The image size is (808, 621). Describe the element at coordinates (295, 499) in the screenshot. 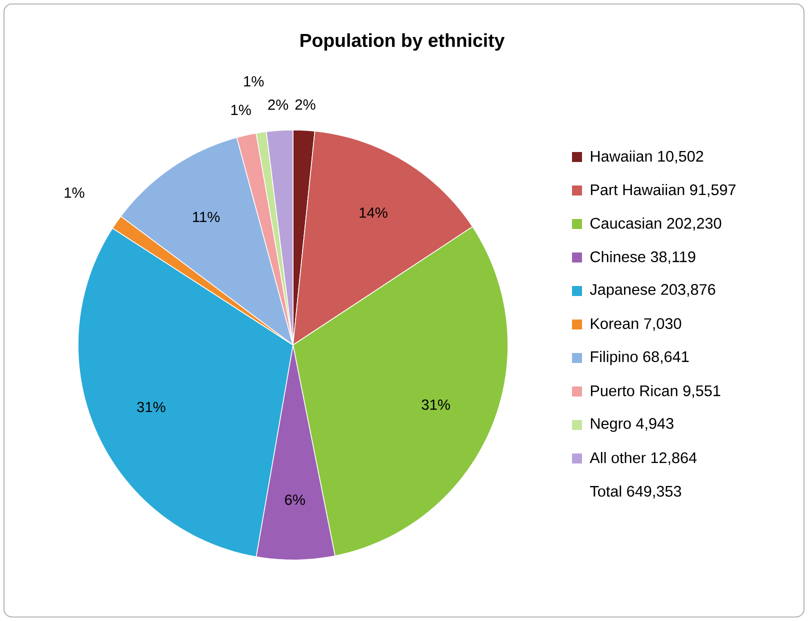

I see `data-label: 6%` at that location.